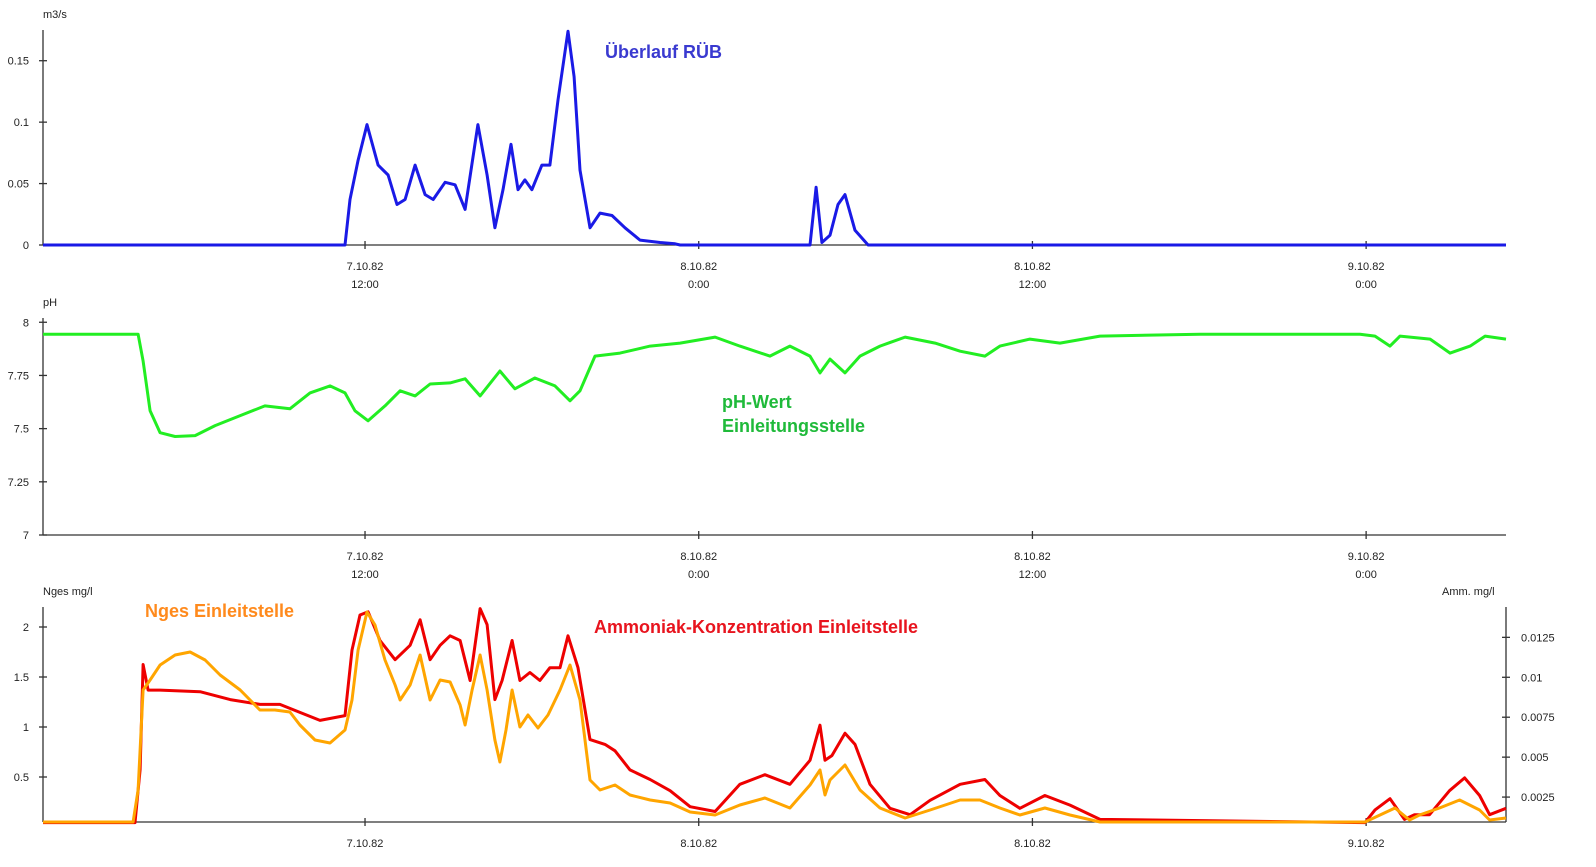 The image size is (1596, 867). What do you see at coordinates (775, 385) in the screenshot?
I see `series-line-ph-wert-einleitungsstelle` at bounding box center [775, 385].